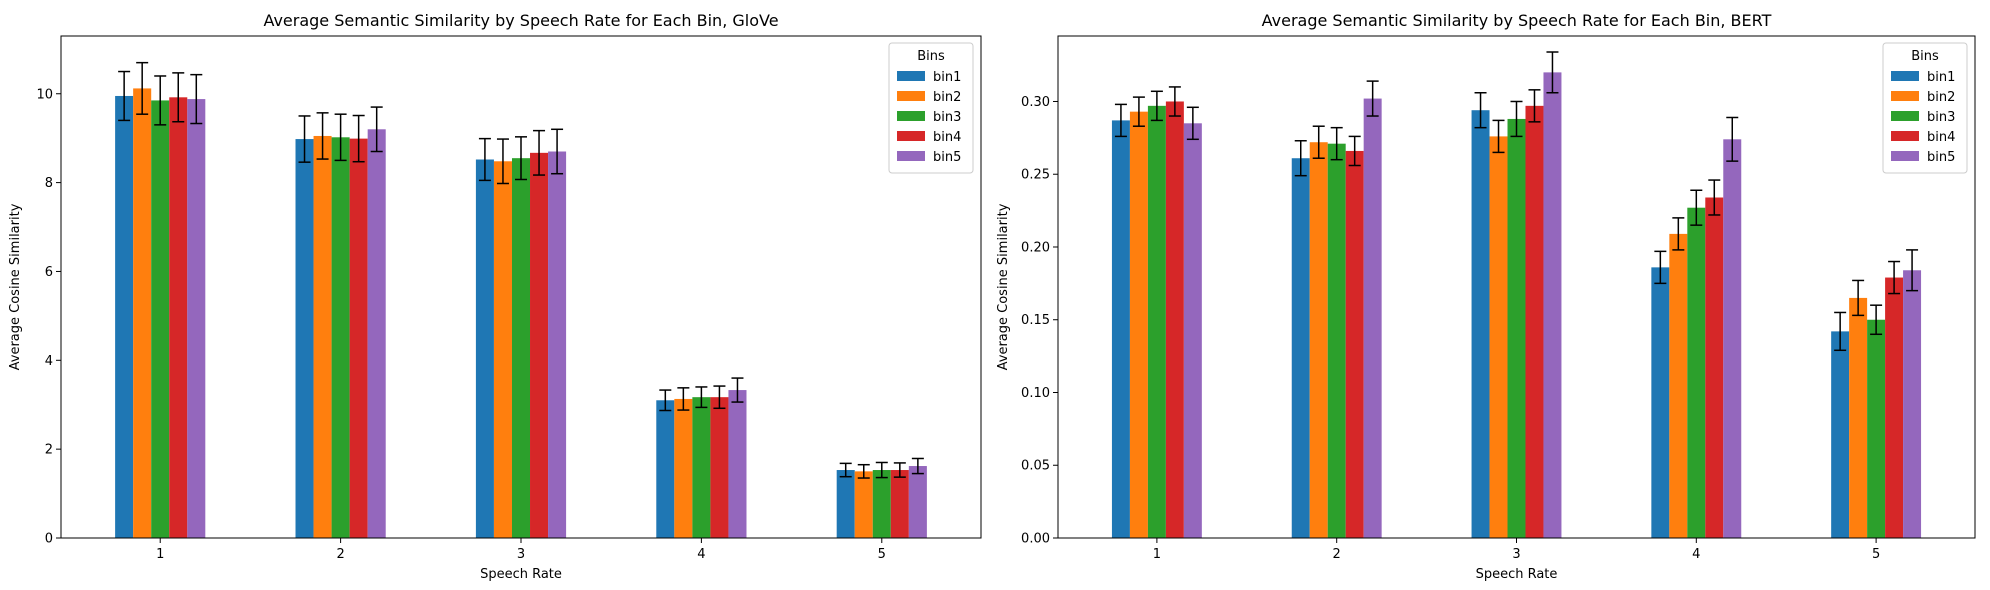  What do you see at coordinates (1035, 539) in the screenshot?
I see `y-tick-label: 0.00` at bounding box center [1035, 539].